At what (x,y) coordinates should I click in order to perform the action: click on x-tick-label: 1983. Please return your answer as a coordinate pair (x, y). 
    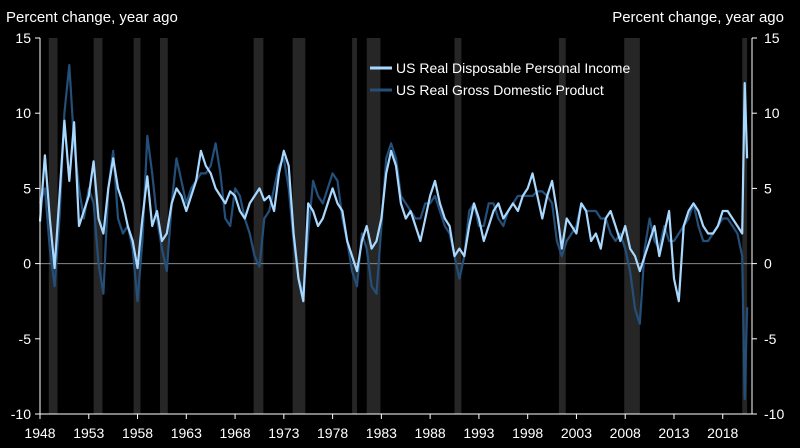
    Looking at the image, I should click on (381, 433).